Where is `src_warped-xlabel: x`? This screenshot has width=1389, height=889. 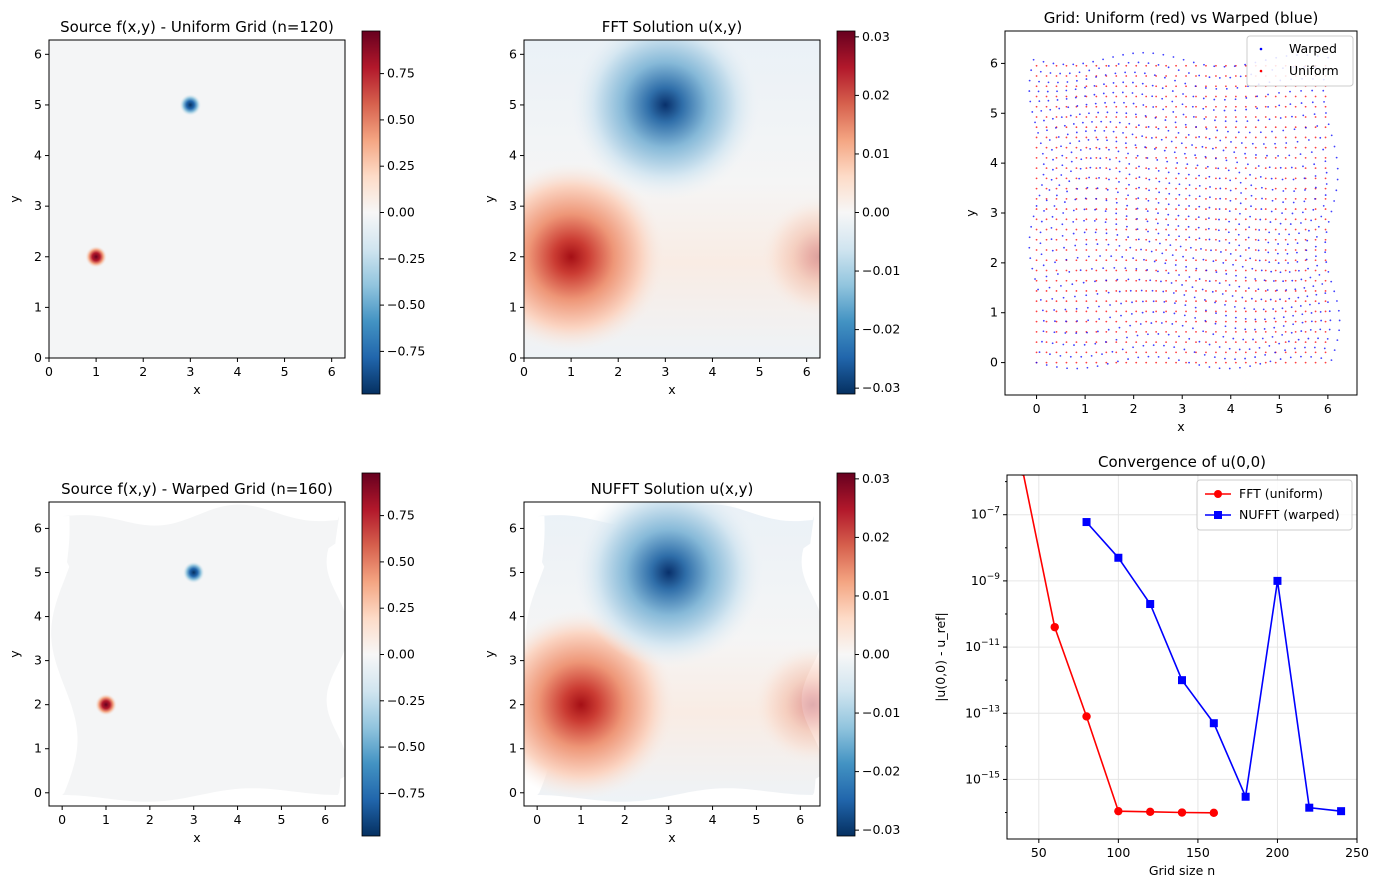 src_warped-xlabel: x is located at coordinates (196, 837).